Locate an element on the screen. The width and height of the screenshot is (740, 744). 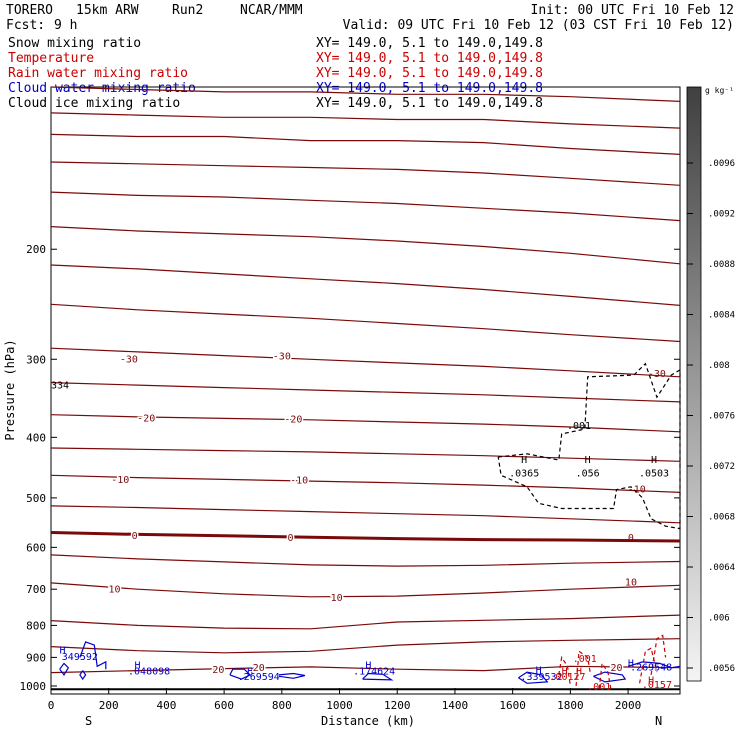
x-tick-label-3: 600 is located at coordinates (224, 705).